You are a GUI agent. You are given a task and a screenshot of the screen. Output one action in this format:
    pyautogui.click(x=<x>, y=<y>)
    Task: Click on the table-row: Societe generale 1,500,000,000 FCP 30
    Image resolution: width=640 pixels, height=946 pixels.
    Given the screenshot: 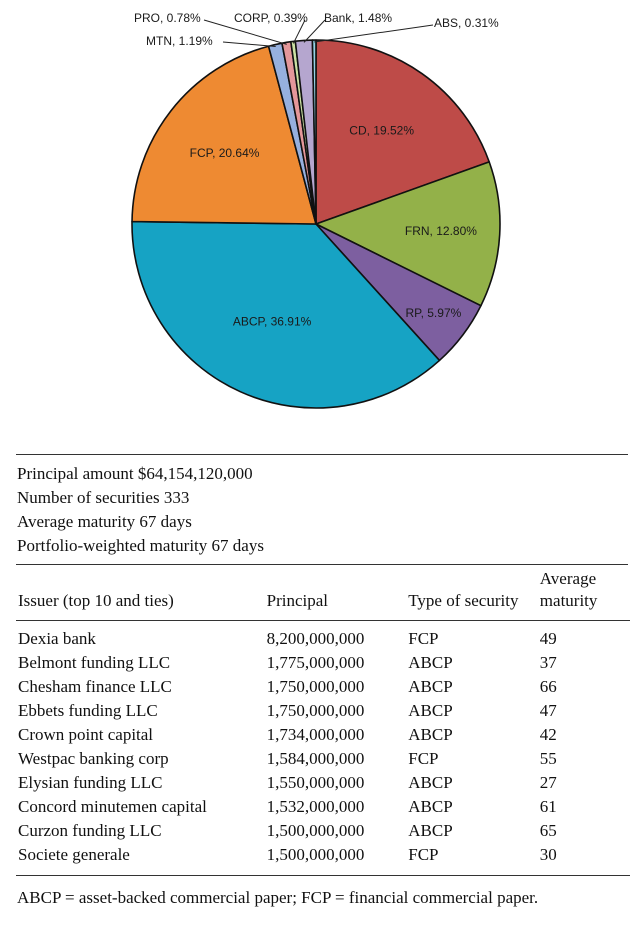 What is the action you would take?
    pyautogui.click(x=323, y=859)
    